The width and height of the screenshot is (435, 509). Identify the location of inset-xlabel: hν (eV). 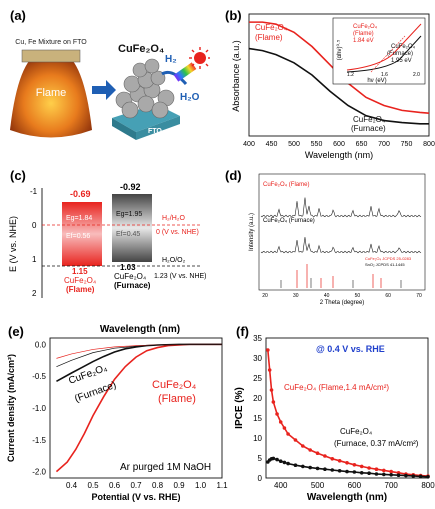
(376, 81).